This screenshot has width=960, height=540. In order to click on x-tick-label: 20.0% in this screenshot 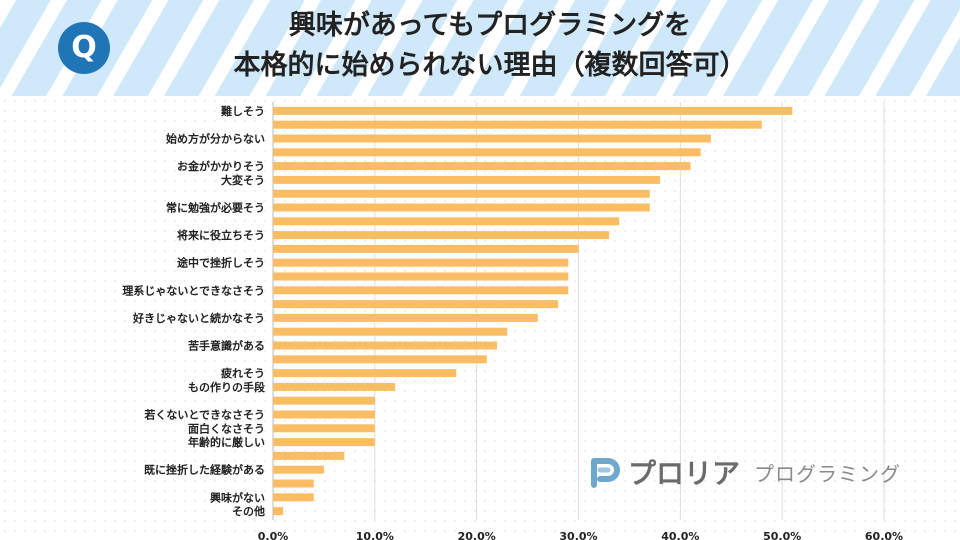, I will do `click(477, 535)`.